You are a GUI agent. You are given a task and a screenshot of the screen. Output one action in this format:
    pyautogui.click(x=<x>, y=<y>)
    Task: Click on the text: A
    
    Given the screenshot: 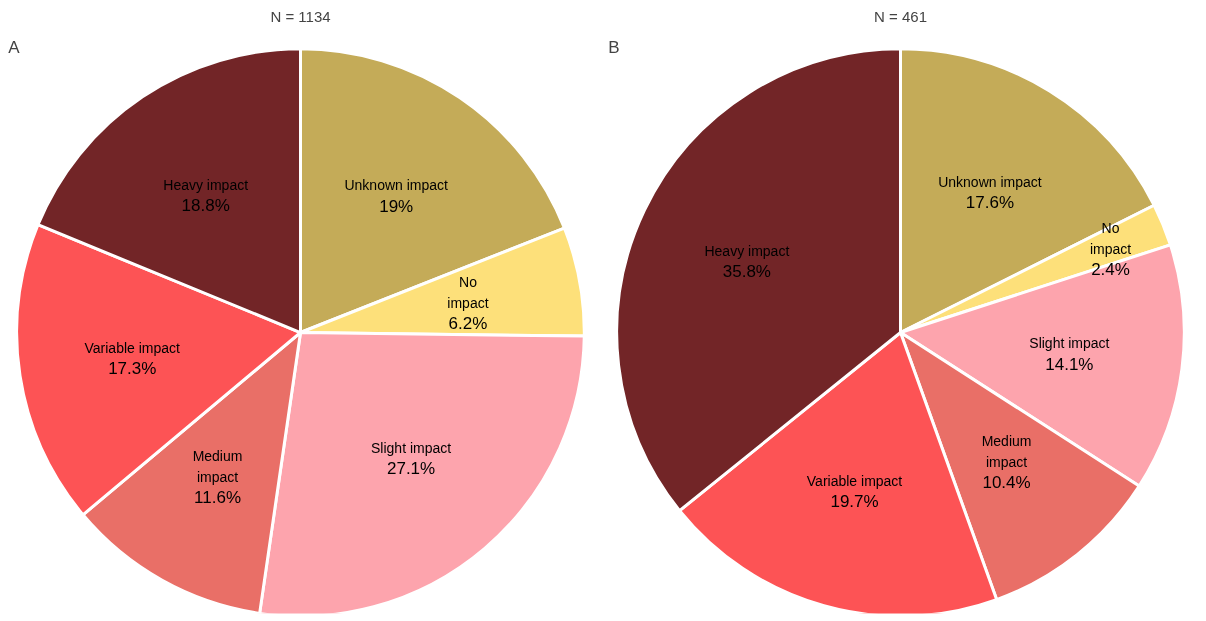 What is the action you would take?
    pyautogui.click(x=14, y=48)
    